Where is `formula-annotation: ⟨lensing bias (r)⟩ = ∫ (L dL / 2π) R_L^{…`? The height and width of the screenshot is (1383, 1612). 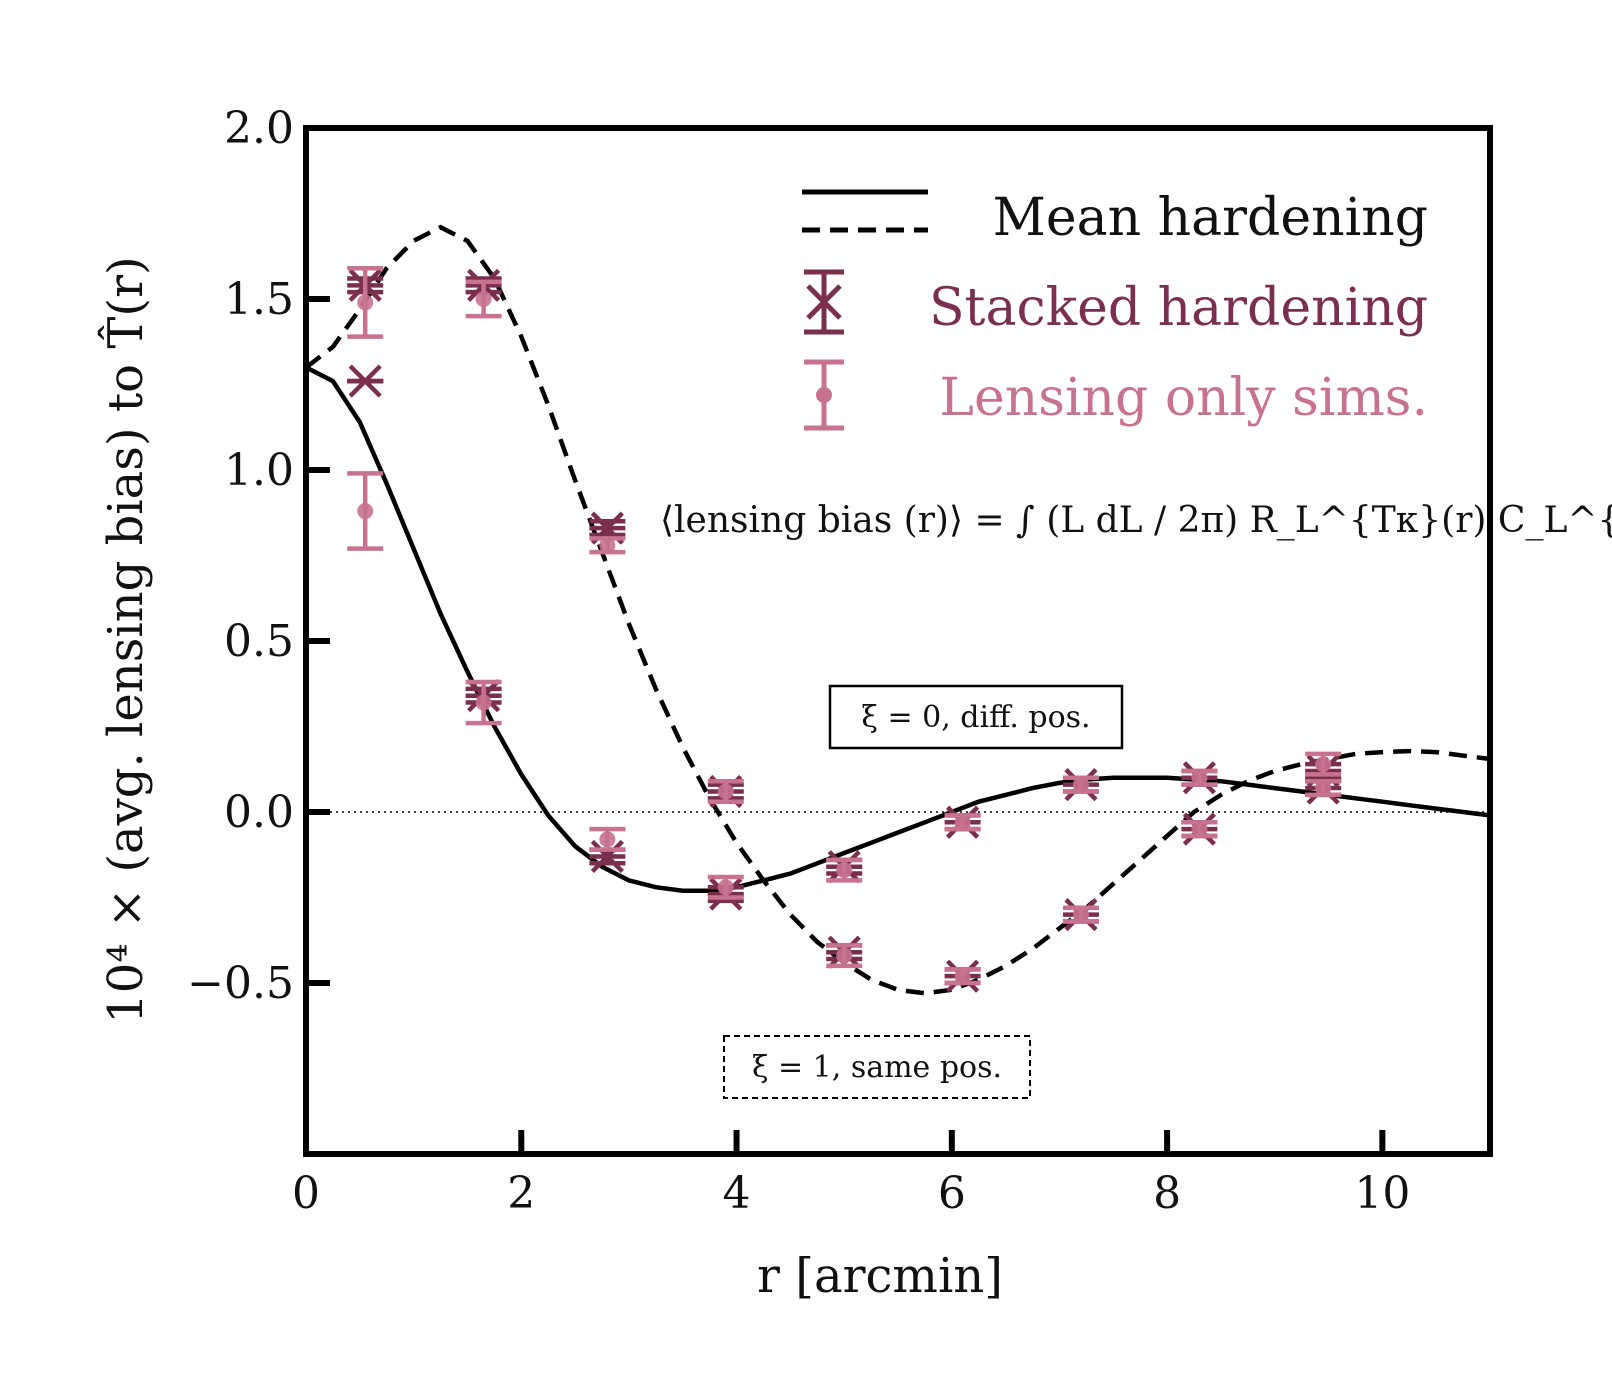
formula-annotation: ⟨lensing bias (r)⟩ = ∫ (L dL / 2π) R_L^{… is located at coordinates (1136, 520).